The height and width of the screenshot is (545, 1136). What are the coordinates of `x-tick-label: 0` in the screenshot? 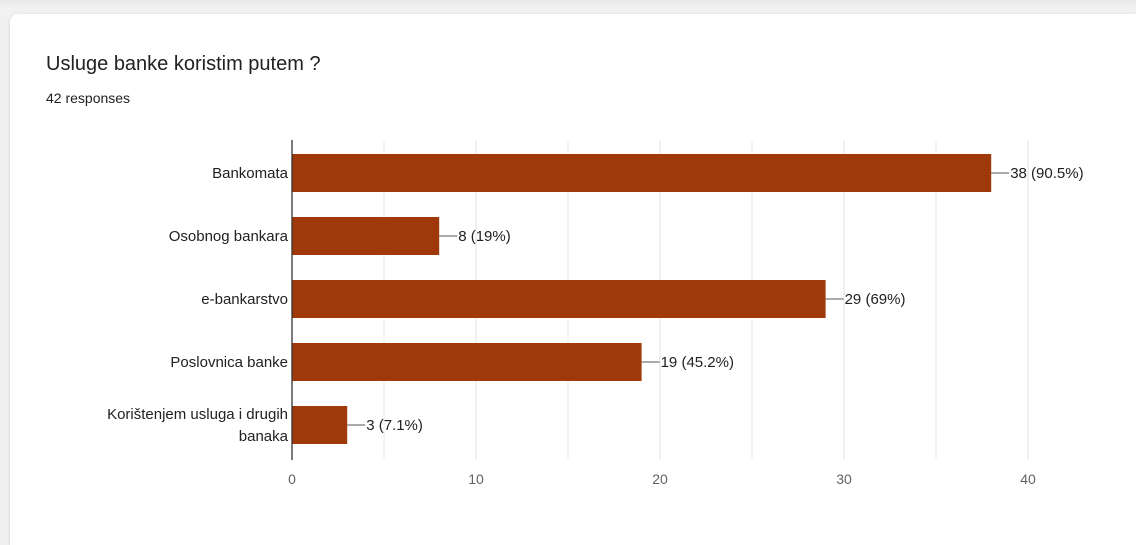 It's located at (292, 479).